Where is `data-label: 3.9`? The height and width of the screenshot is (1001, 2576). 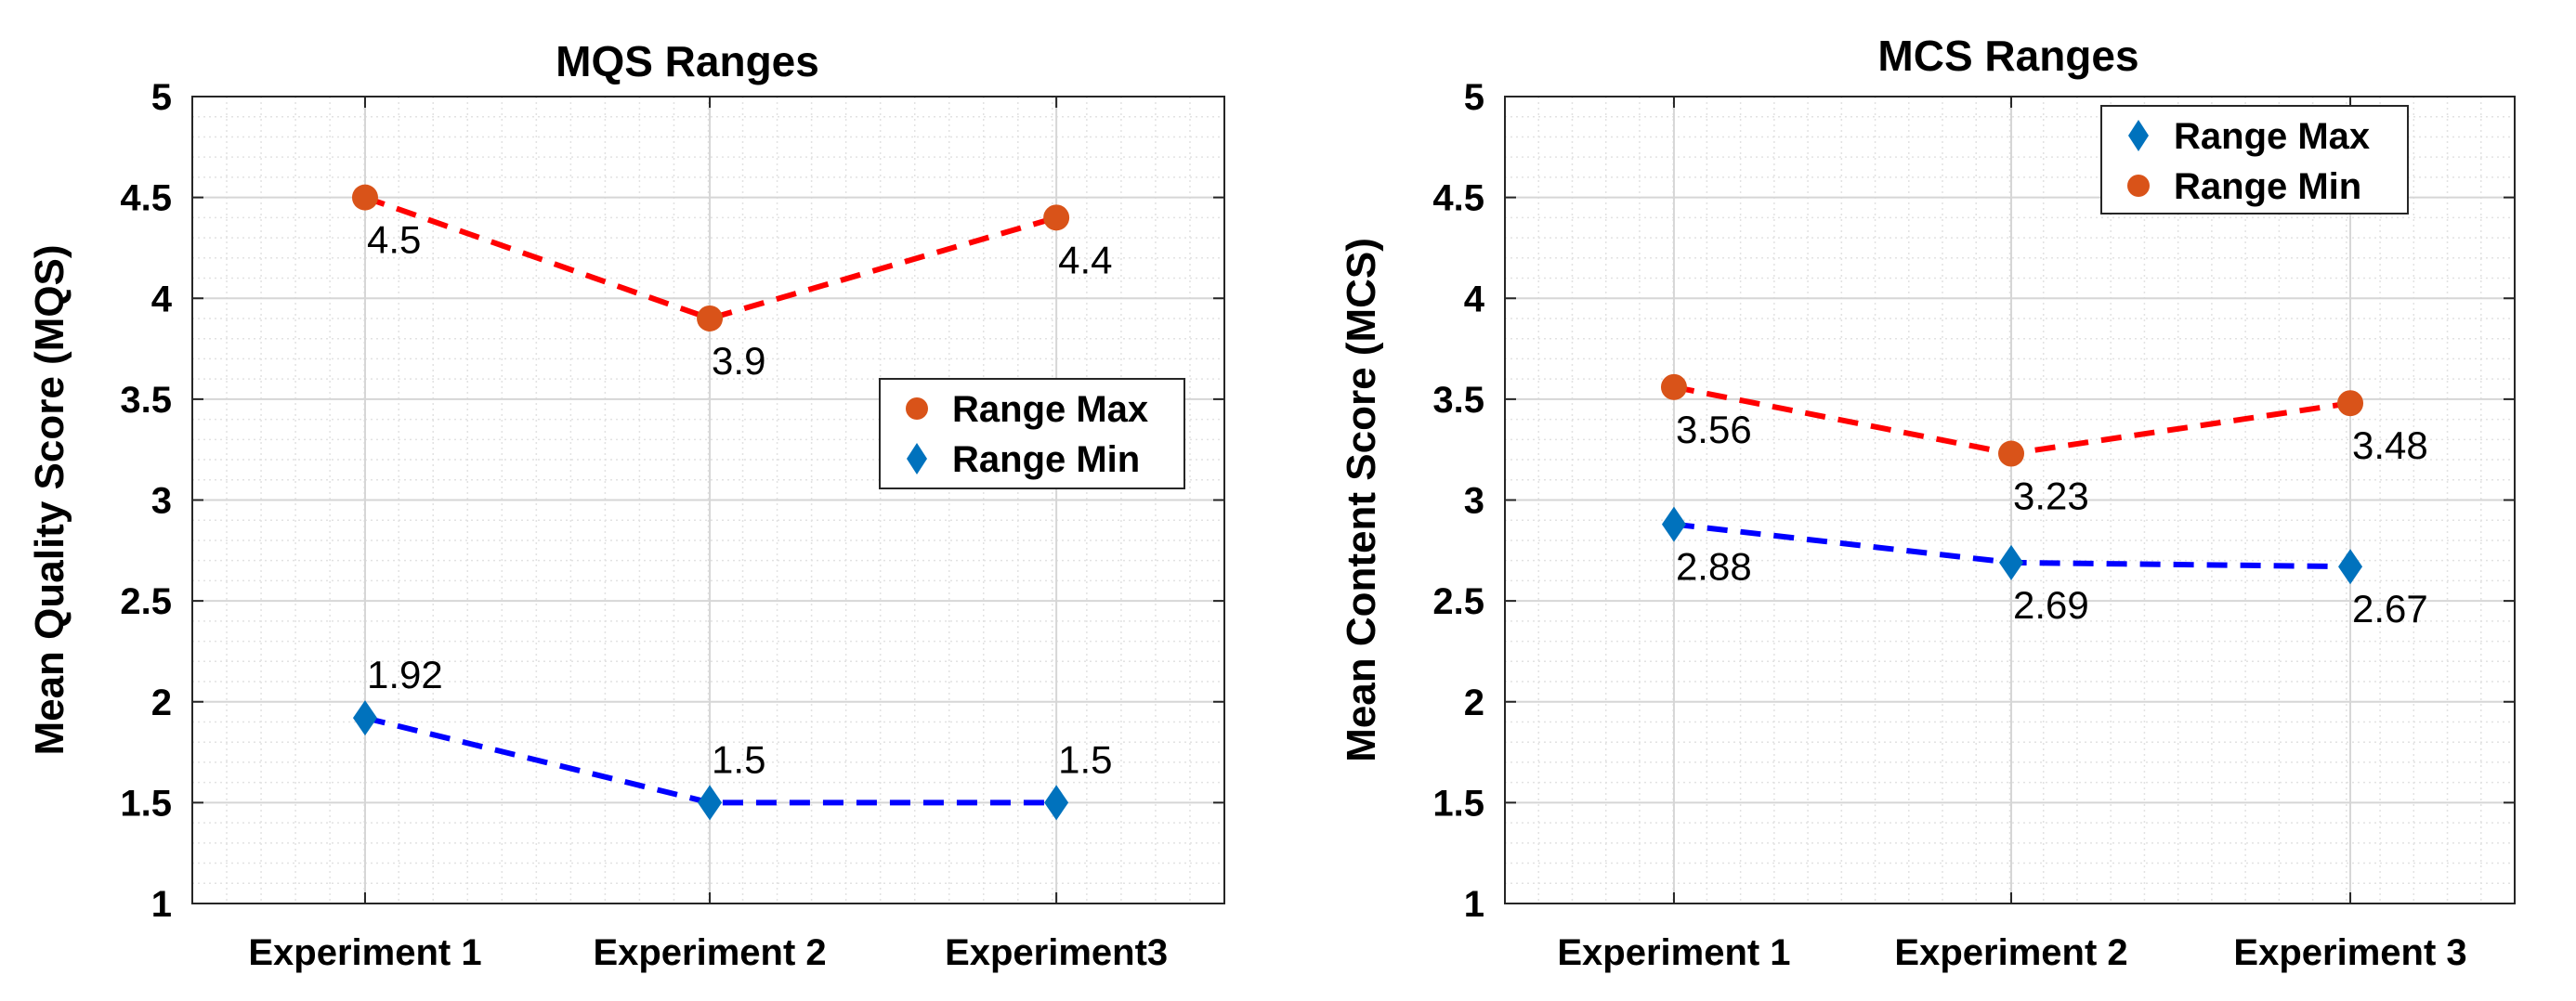 data-label: 3.9 is located at coordinates (738, 361).